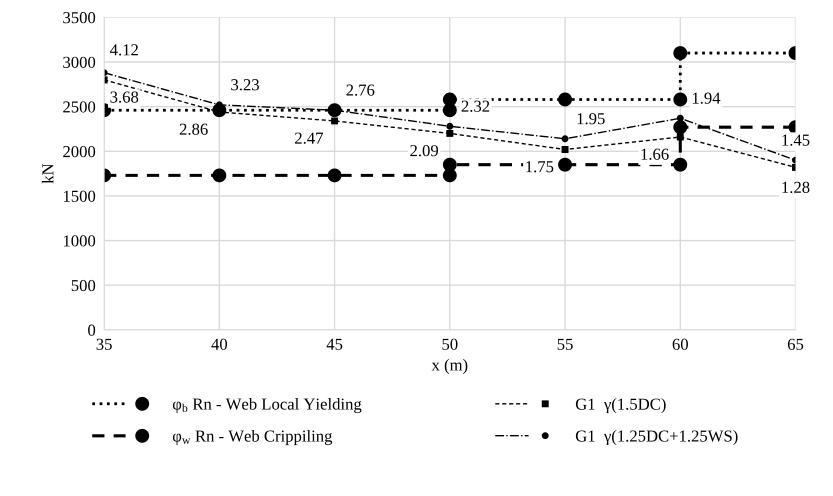 The image size is (833, 496). Describe the element at coordinates (79, 107) in the screenshot. I see `y-tick-label: 2500` at that location.